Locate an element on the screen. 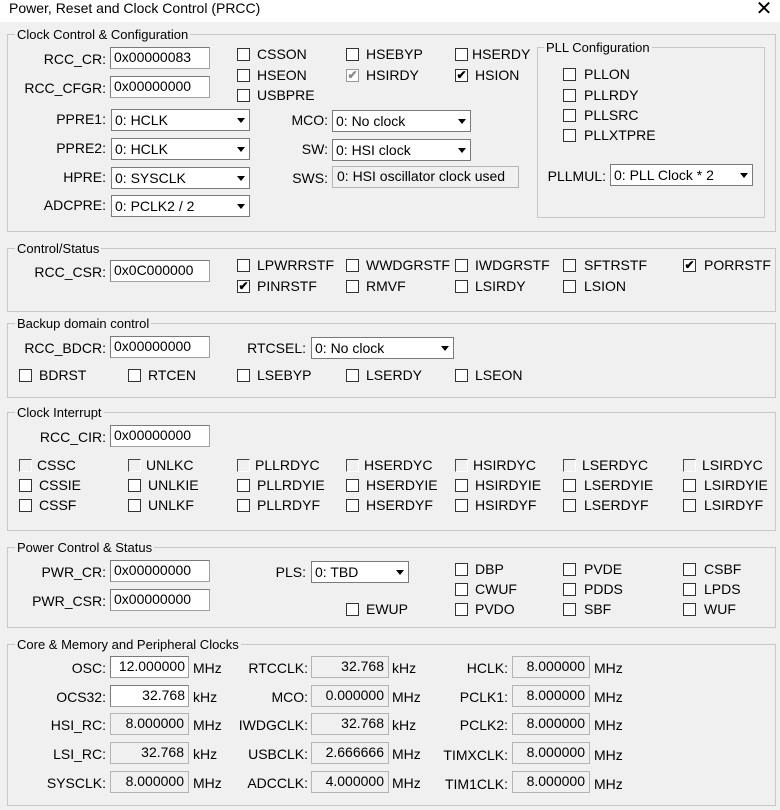 This screenshot has height=810, width=780. checkbox-label: HSERDYIE is located at coordinates (402, 485).